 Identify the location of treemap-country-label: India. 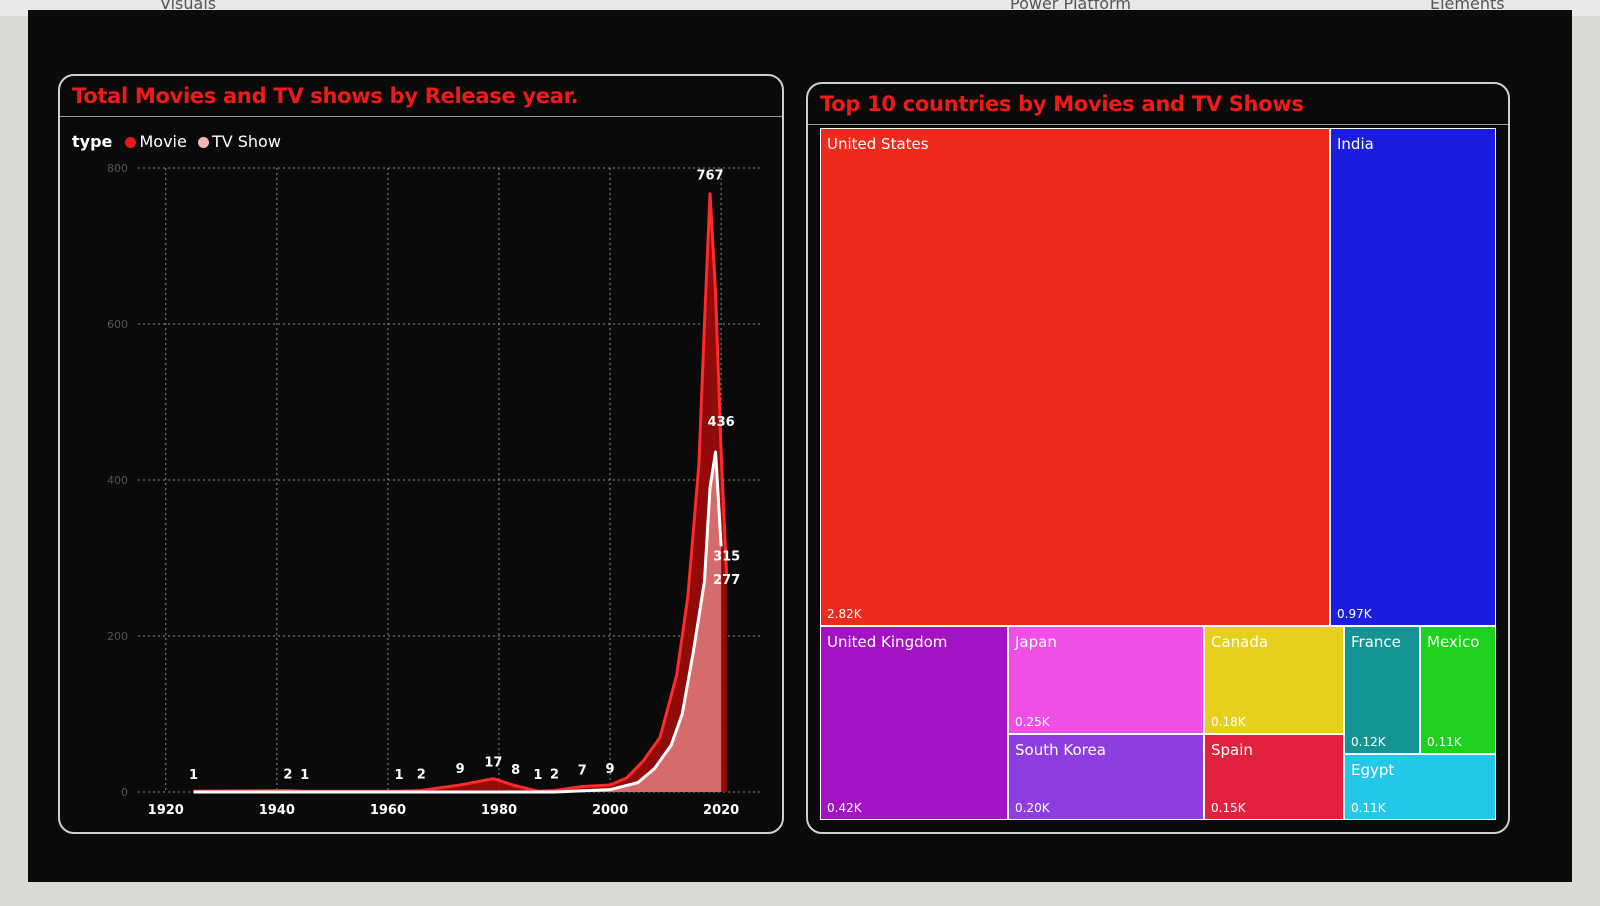
(1355, 144).